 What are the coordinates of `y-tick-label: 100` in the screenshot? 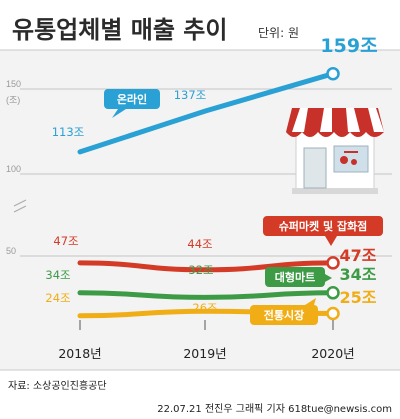 It's located at (13, 169).